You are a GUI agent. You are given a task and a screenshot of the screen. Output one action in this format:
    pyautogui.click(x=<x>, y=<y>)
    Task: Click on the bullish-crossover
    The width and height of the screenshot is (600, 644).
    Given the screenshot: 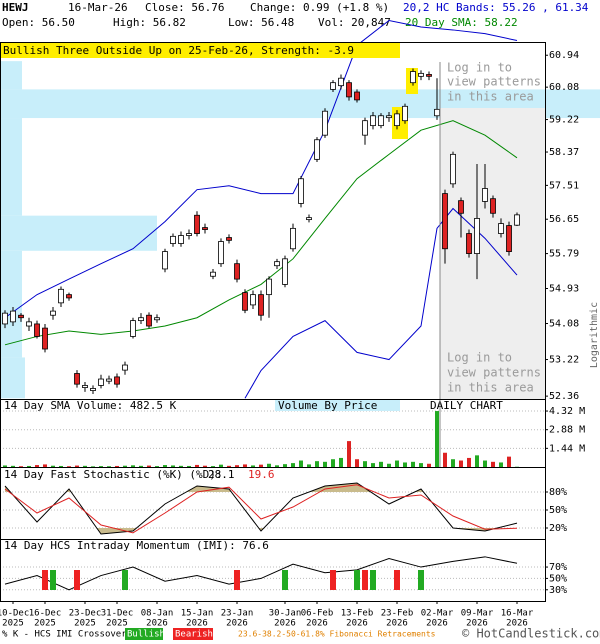 What is the action you would take?
    pyautogui.click(x=53, y=580)
    